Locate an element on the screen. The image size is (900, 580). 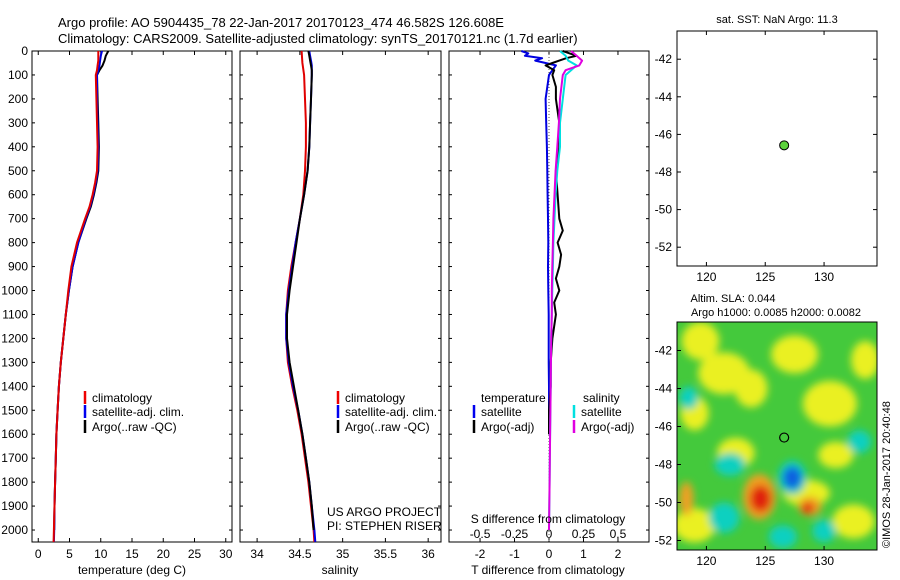
depth-tick-label: 1300 is located at coordinates (14, 362).